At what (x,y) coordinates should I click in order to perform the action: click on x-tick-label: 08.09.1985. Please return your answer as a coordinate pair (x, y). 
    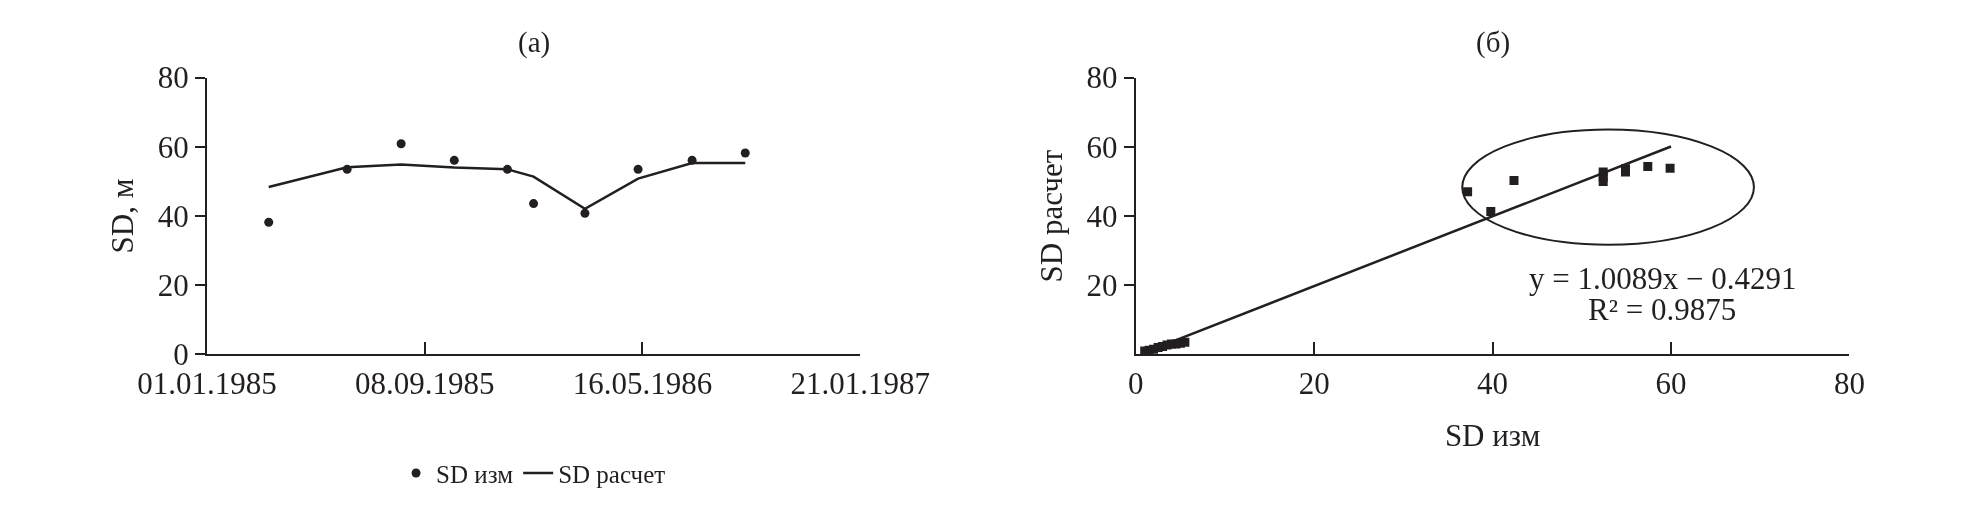
    Looking at the image, I should click on (424, 383).